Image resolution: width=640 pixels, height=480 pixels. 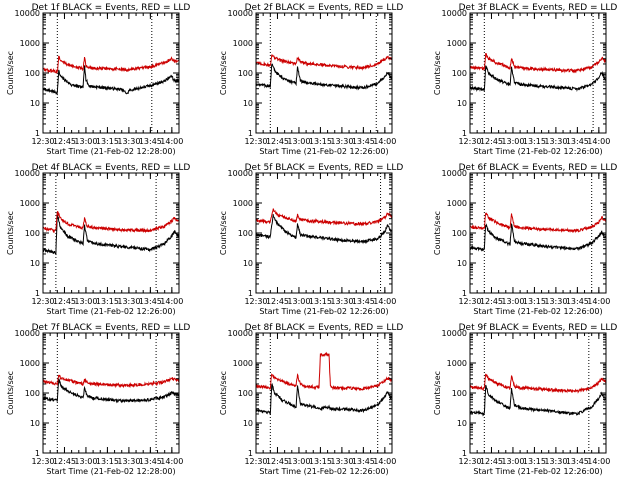 What do you see at coordinates (538, 168) in the screenshot?
I see `panel-title: Det 6f BLACK = Events, RED = LLD` at bounding box center [538, 168].